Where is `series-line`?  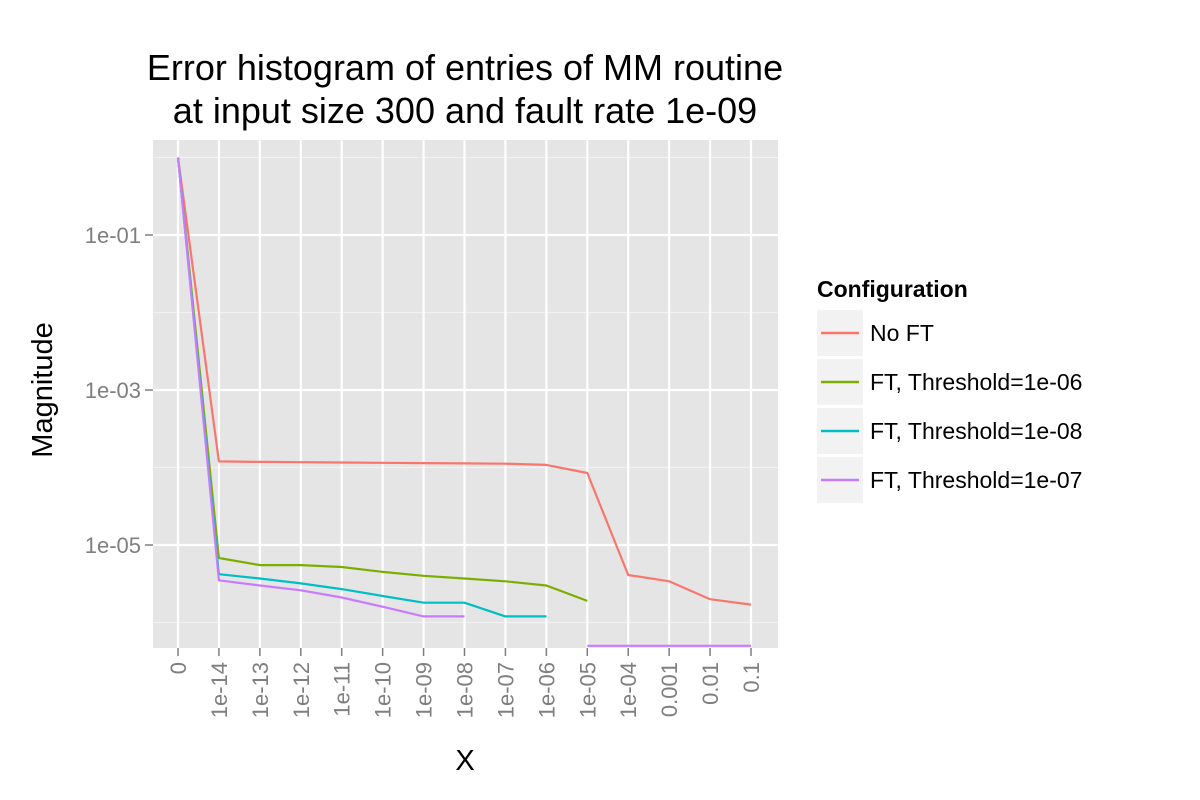
series-line is located at coordinates (320, 387).